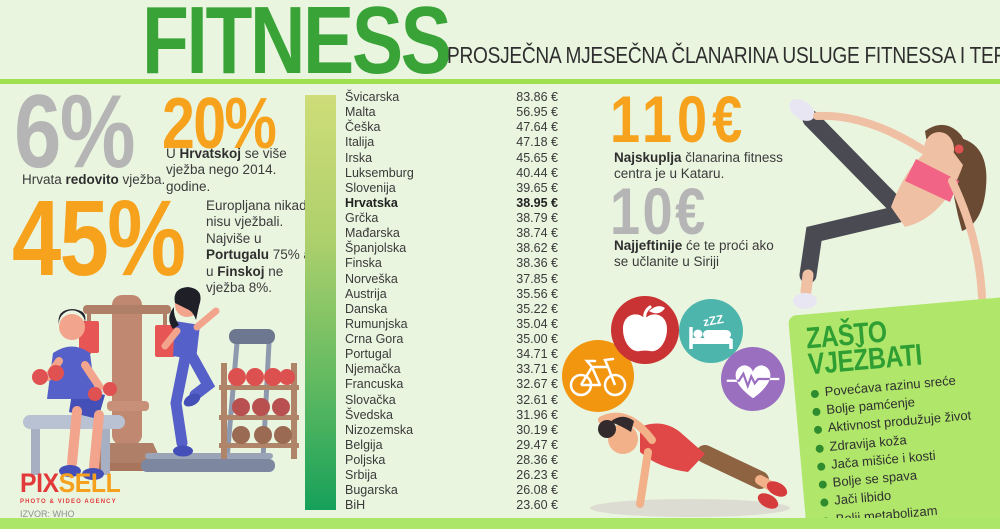  I want to click on logo-wordmark: PIXSELL, so click(70, 483).